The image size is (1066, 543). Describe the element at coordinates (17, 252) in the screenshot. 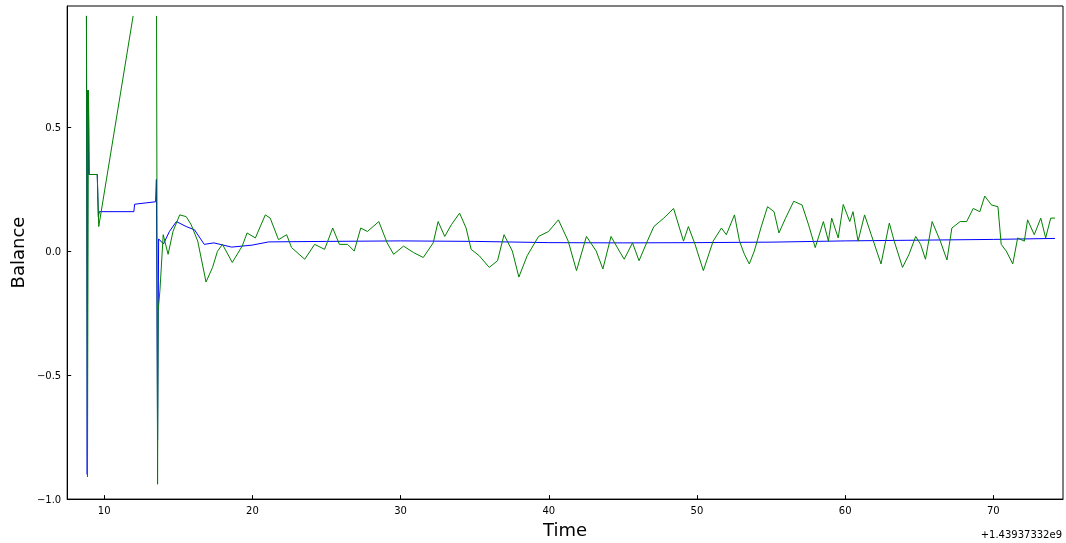

I see `y-axis-title: Balance` at that location.